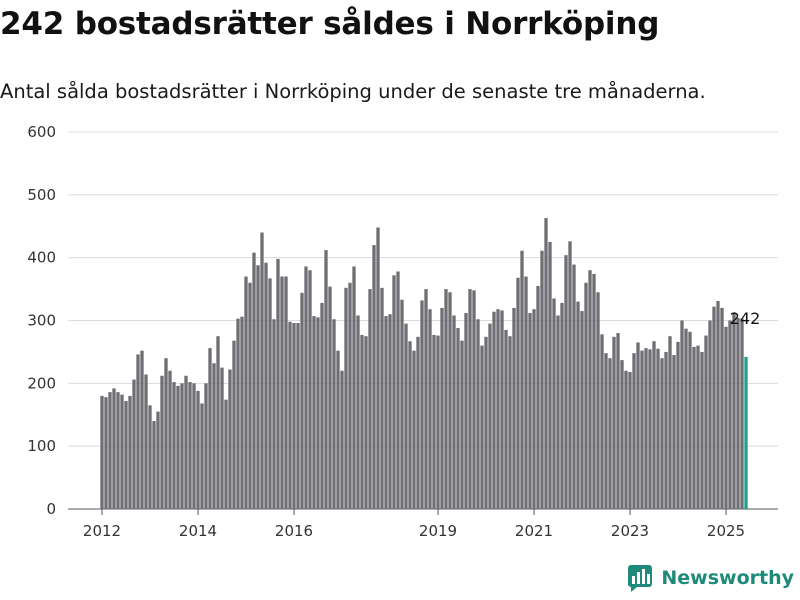  Describe the element at coordinates (51, 509) in the screenshot. I see `y-tick-label: 0` at that location.